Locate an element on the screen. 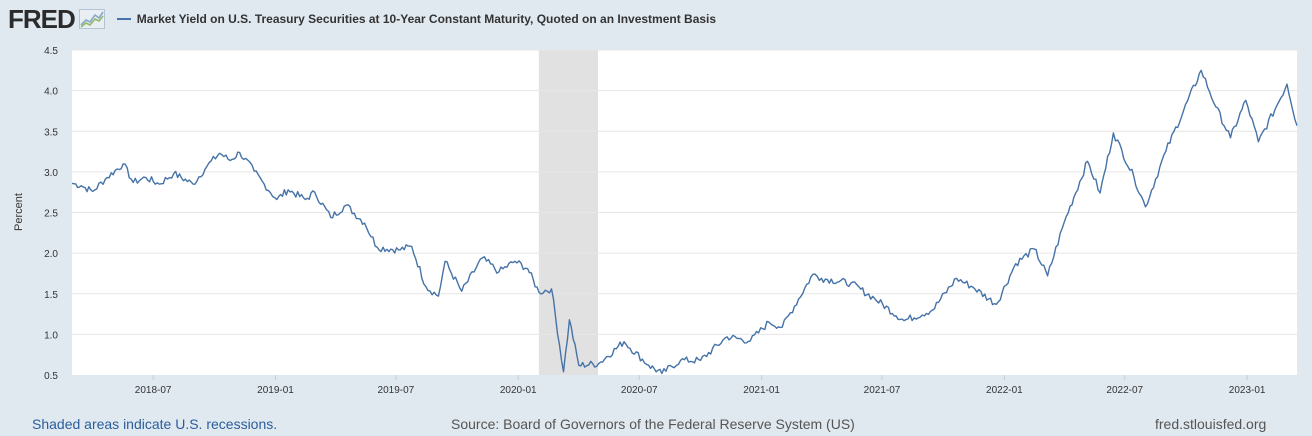  y-axis-label: Percent is located at coordinates (19, 212).